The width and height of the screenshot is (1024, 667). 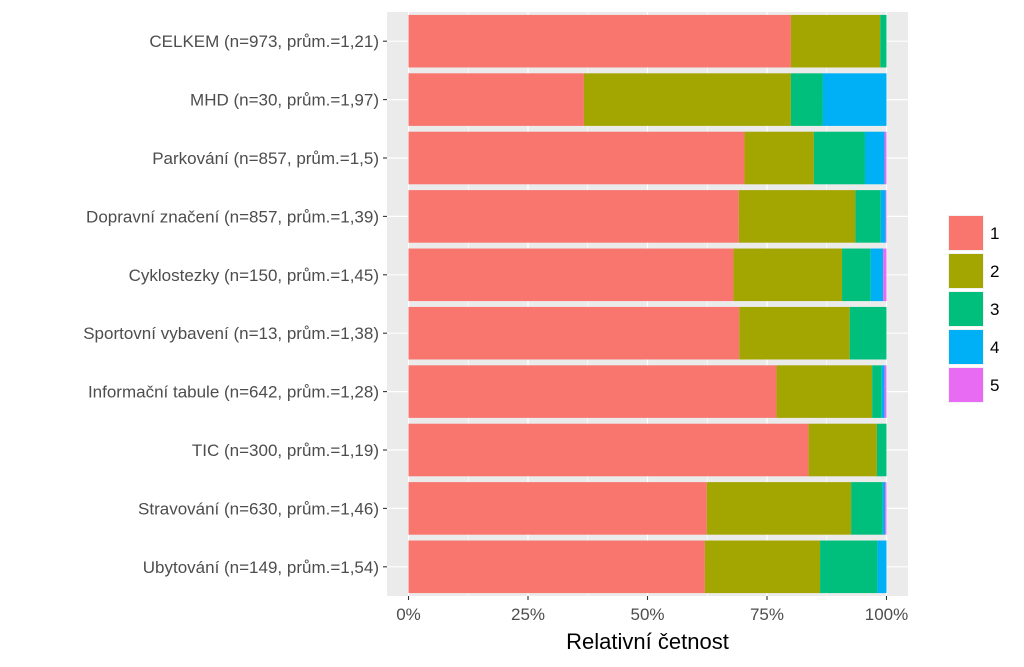 What do you see at coordinates (265, 158) in the screenshot?
I see `y-tick-label: Parkování (n=857, prům.=1,5)` at bounding box center [265, 158].